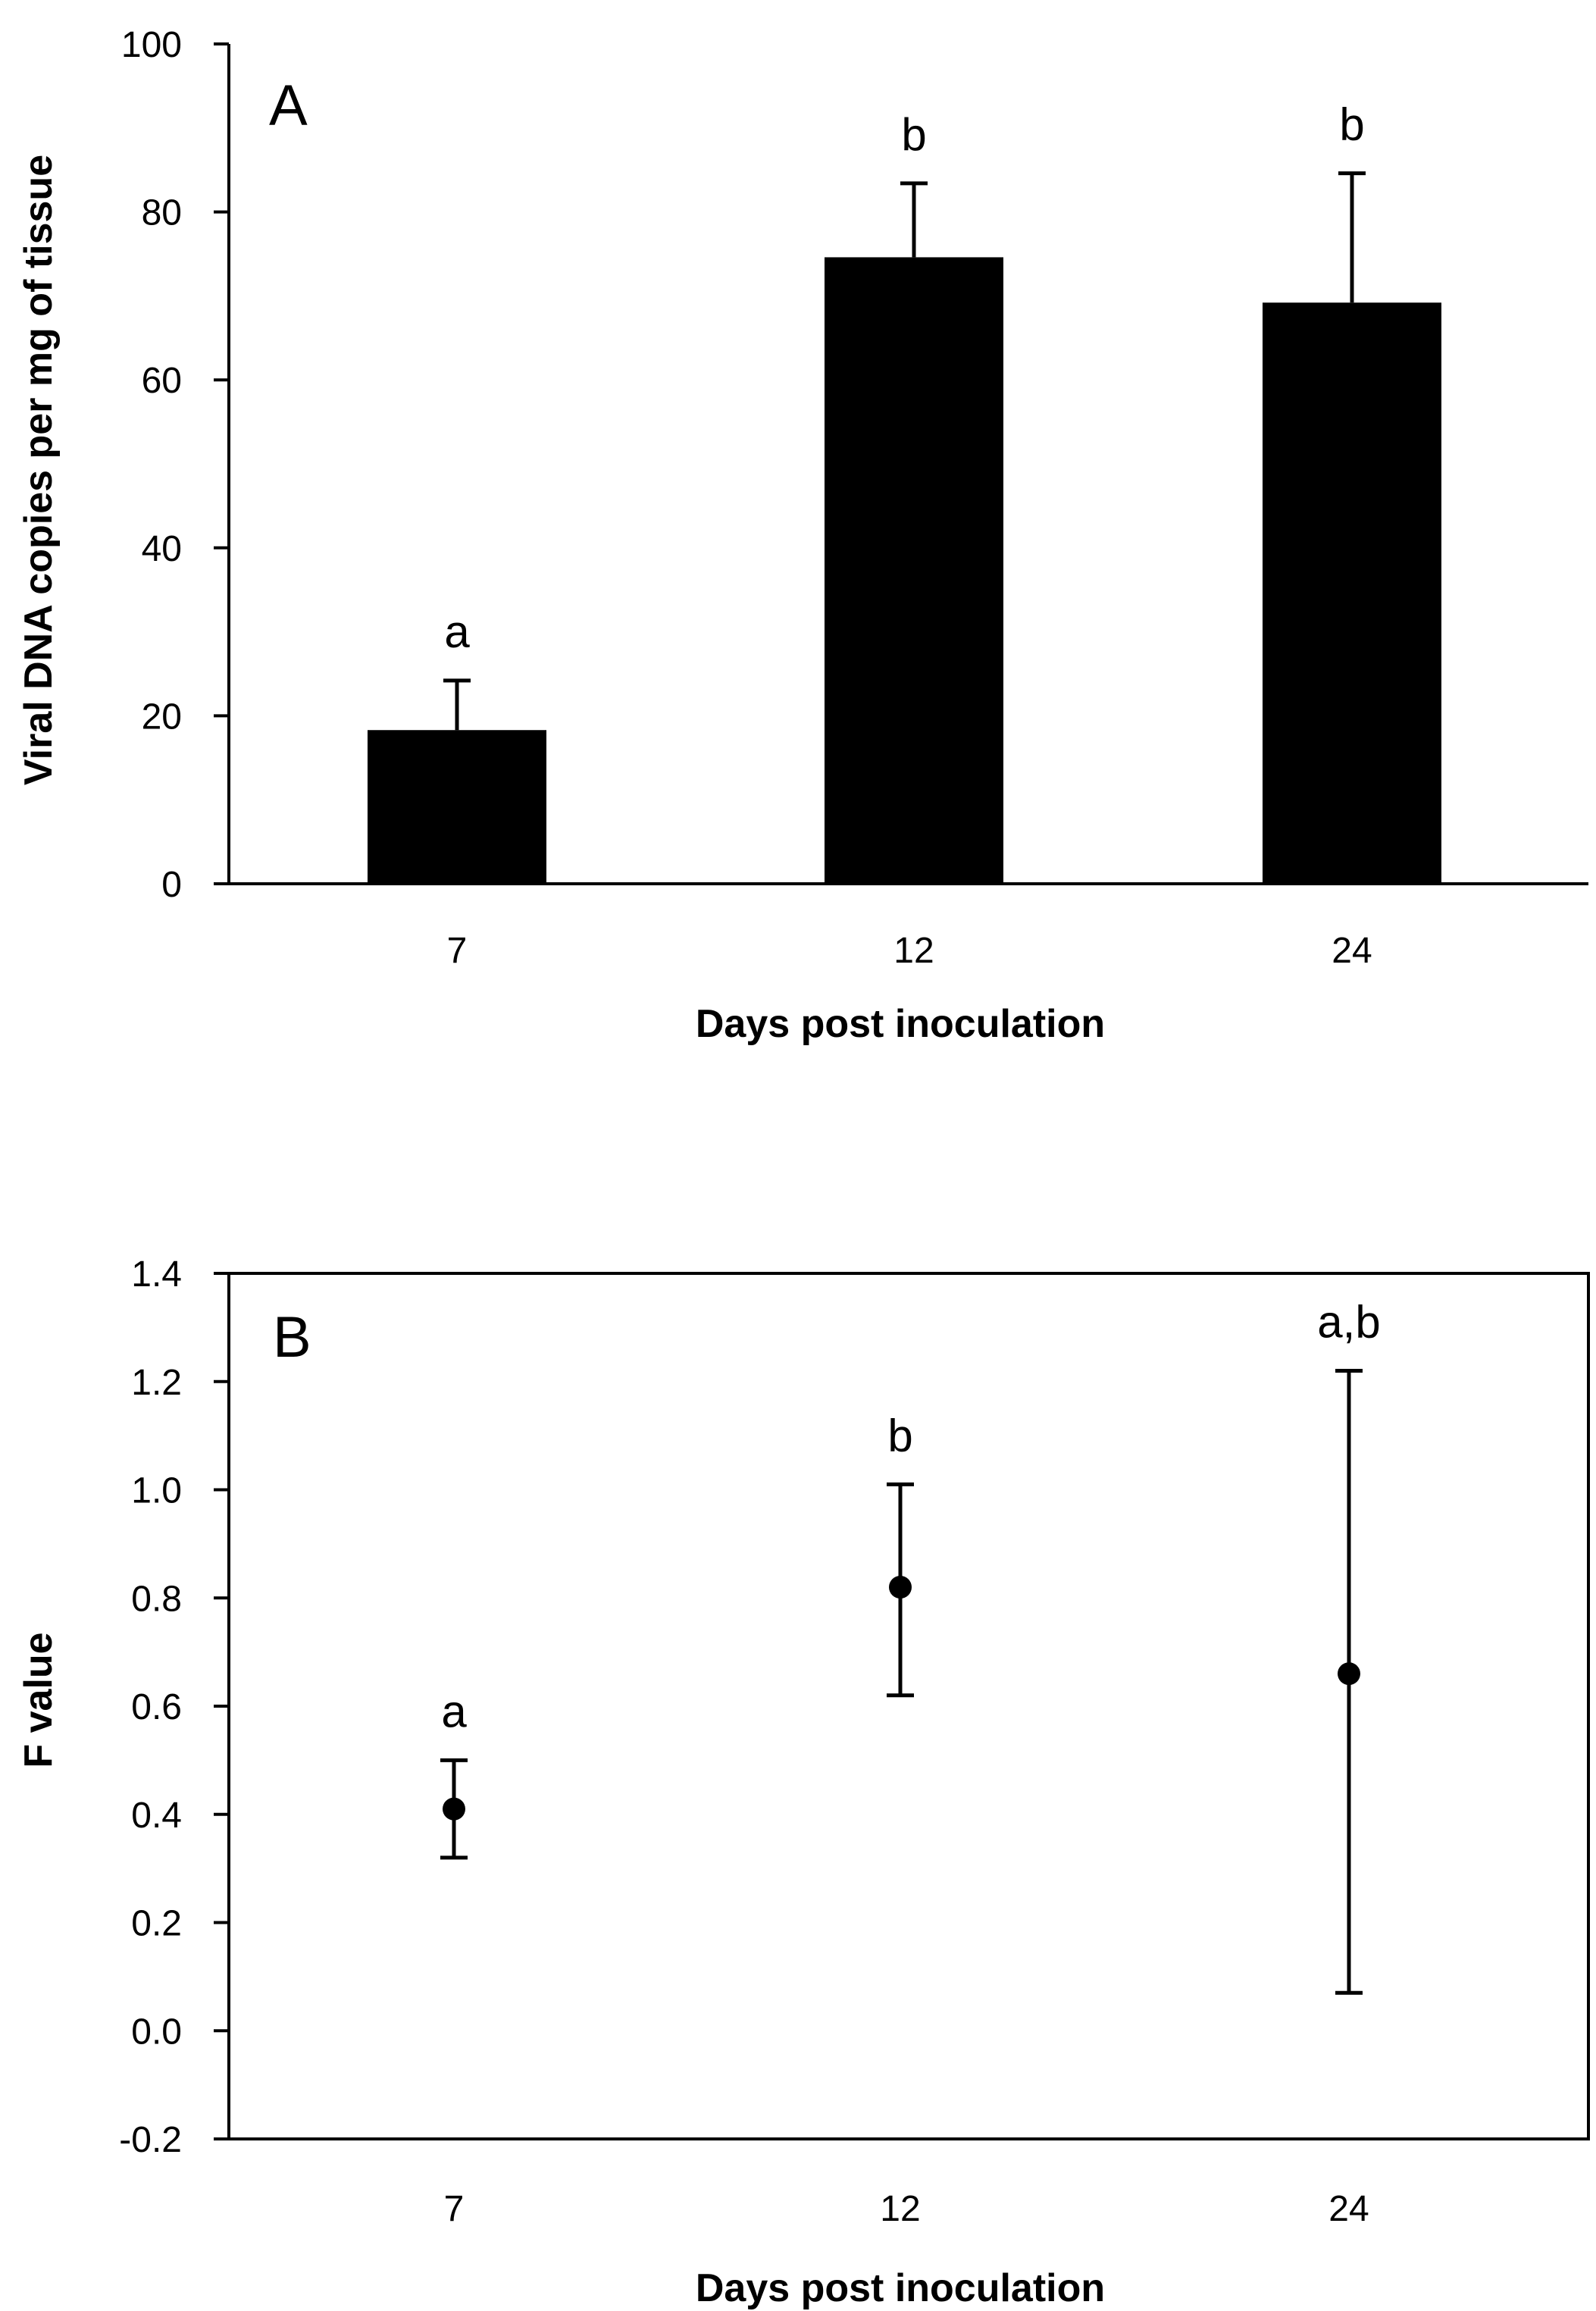 This screenshot has height=2311, width=1596. Describe the element at coordinates (151, 45) in the screenshot. I see `panel-a-y-tick-label: 100` at that location.